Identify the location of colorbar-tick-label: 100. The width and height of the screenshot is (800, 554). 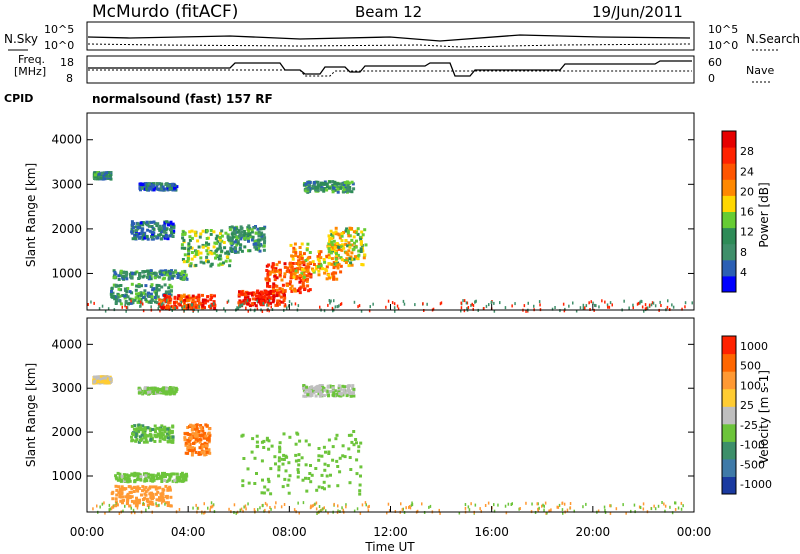
(750, 385).